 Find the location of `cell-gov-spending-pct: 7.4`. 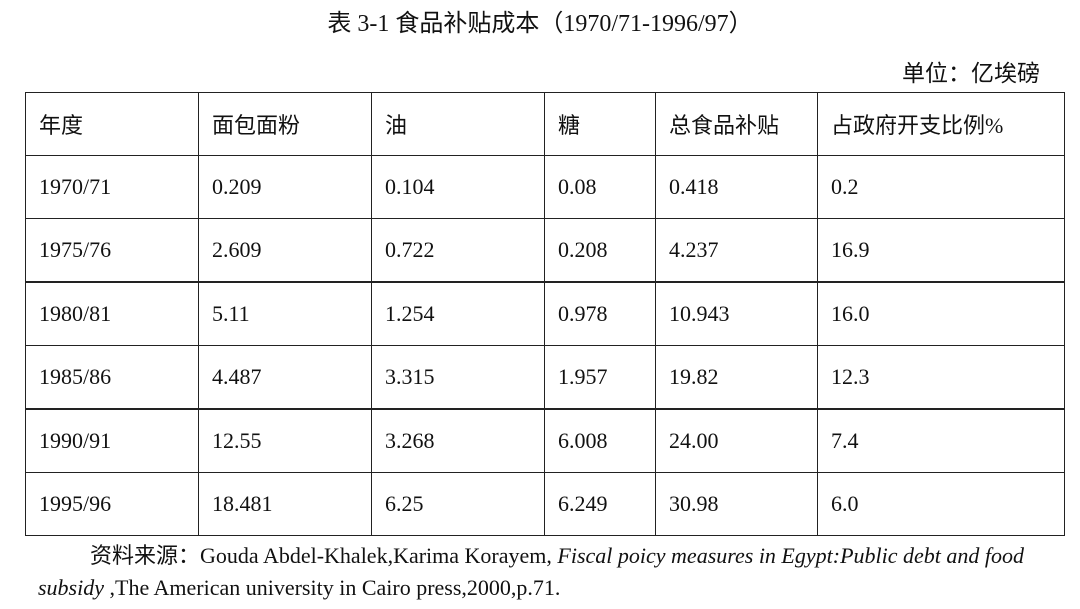

cell-gov-spending-pct: 7.4 is located at coordinates (941, 440).